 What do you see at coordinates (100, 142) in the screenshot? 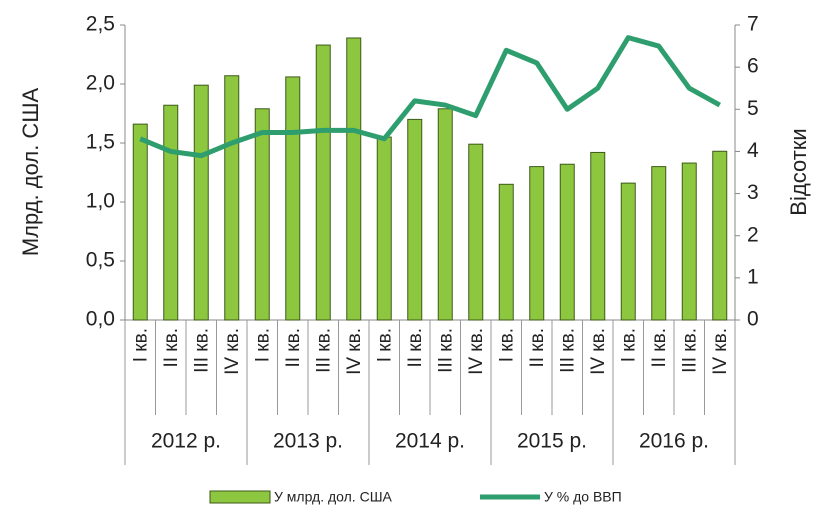
I see `y-tick-label: 1,5` at bounding box center [100, 142].